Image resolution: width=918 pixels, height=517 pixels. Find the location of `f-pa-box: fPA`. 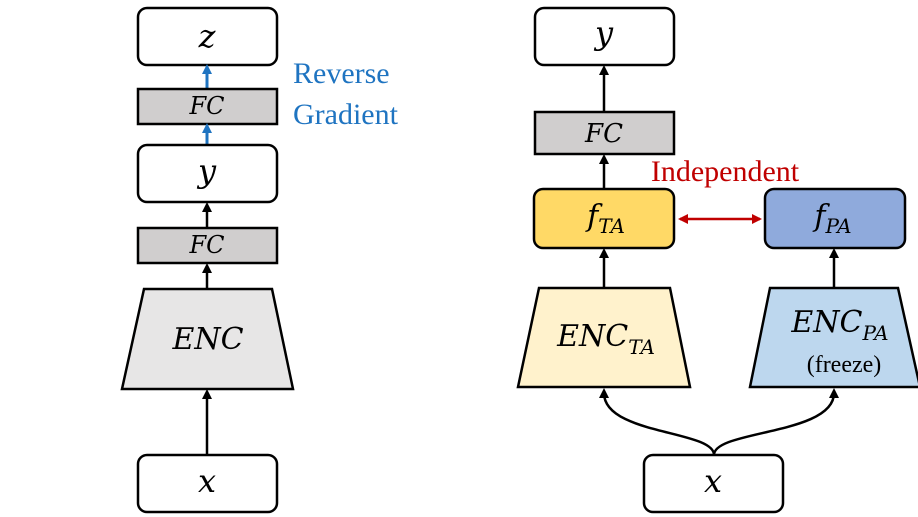

f-pa-box: fPA is located at coordinates (835, 218).